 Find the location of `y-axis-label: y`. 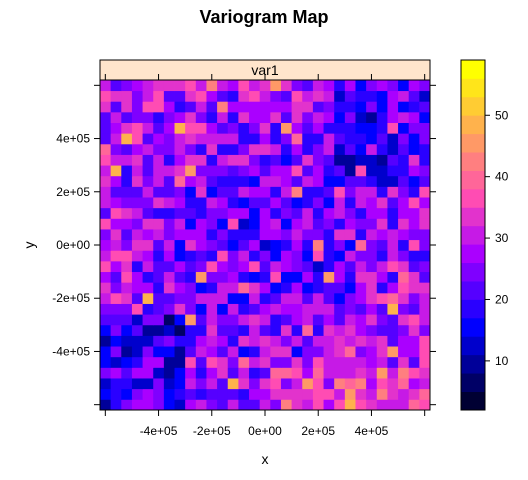

y-axis-label: y is located at coordinates (29, 245).